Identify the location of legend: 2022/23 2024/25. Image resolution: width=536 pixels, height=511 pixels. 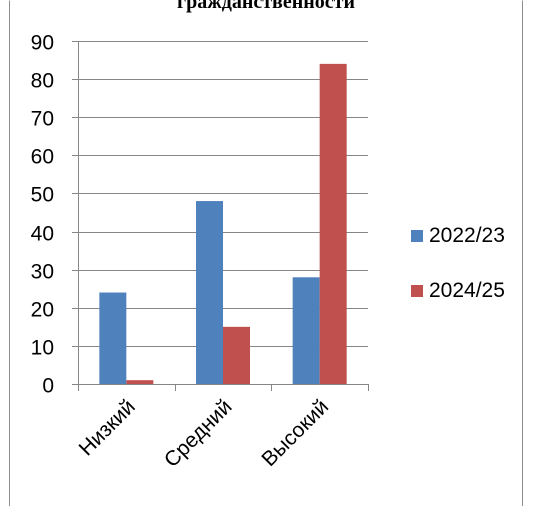
(458, 263).